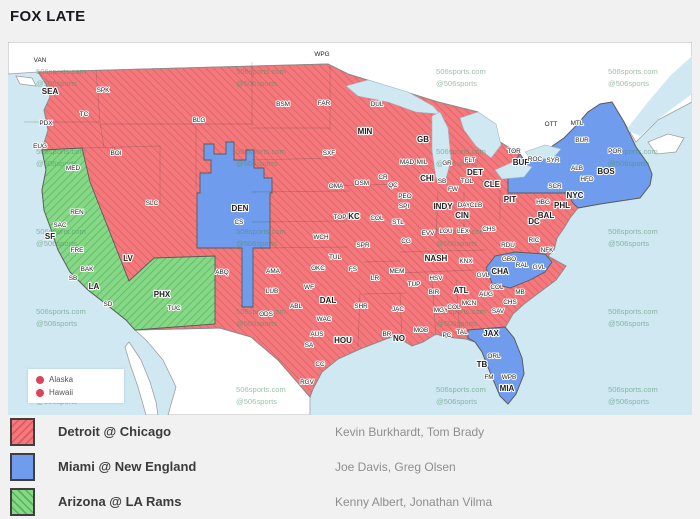 This screenshot has width=700, height=519. What do you see at coordinates (534, 221) in the screenshot?
I see `map-label-dc: DC` at bounding box center [534, 221].